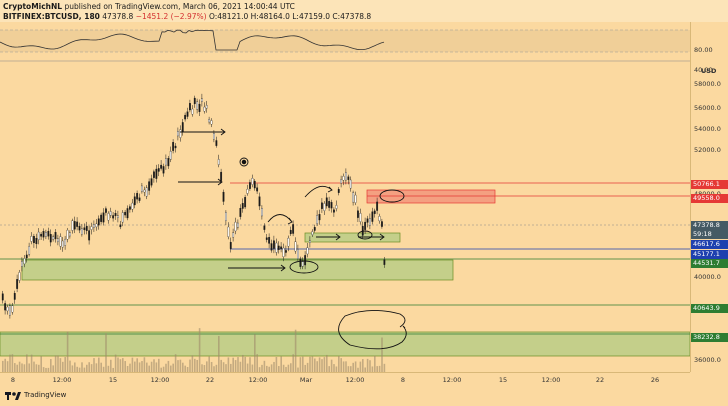  Describe the element at coordinates (709, 225) in the screenshot. I see `price-tag: 47378.8` at that location.